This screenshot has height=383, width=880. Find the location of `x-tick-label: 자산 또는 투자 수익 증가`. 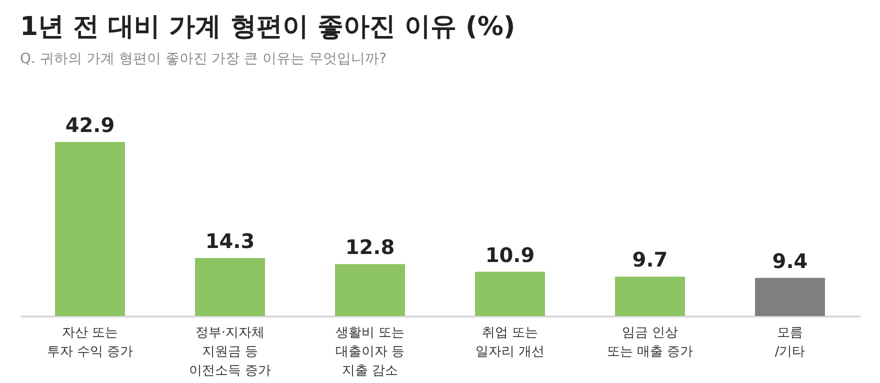

x-tick-label: 자산 또는 투자 수익 증가 is located at coordinates (90, 343).